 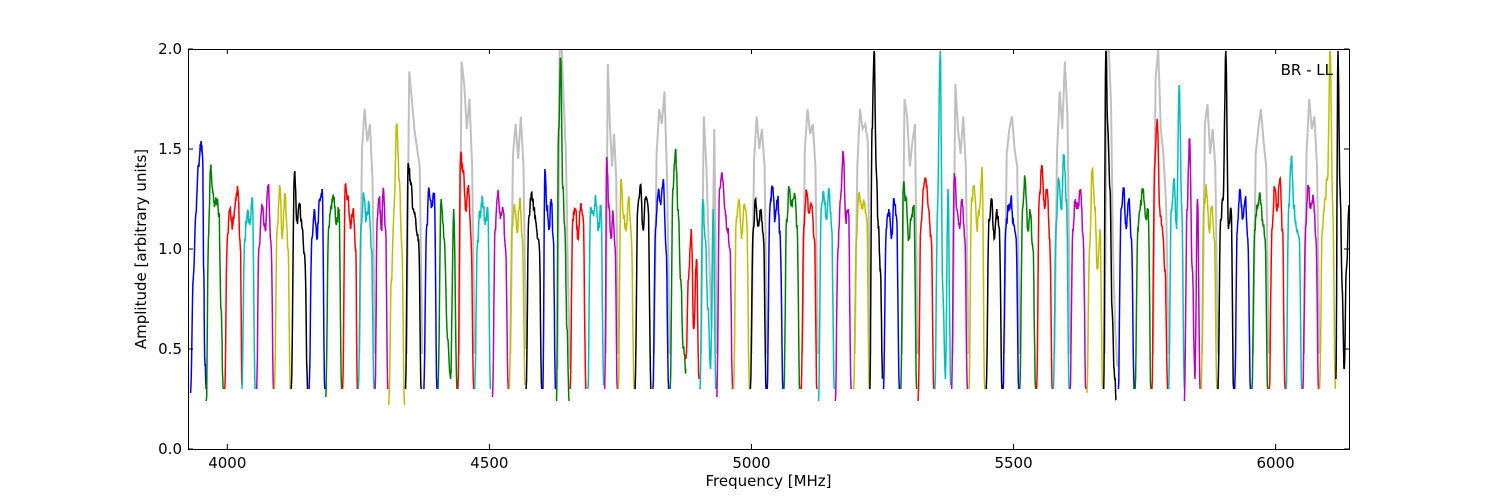 What do you see at coordinates (170, 49) in the screenshot?
I see `y-tick-label: 2.0` at bounding box center [170, 49].